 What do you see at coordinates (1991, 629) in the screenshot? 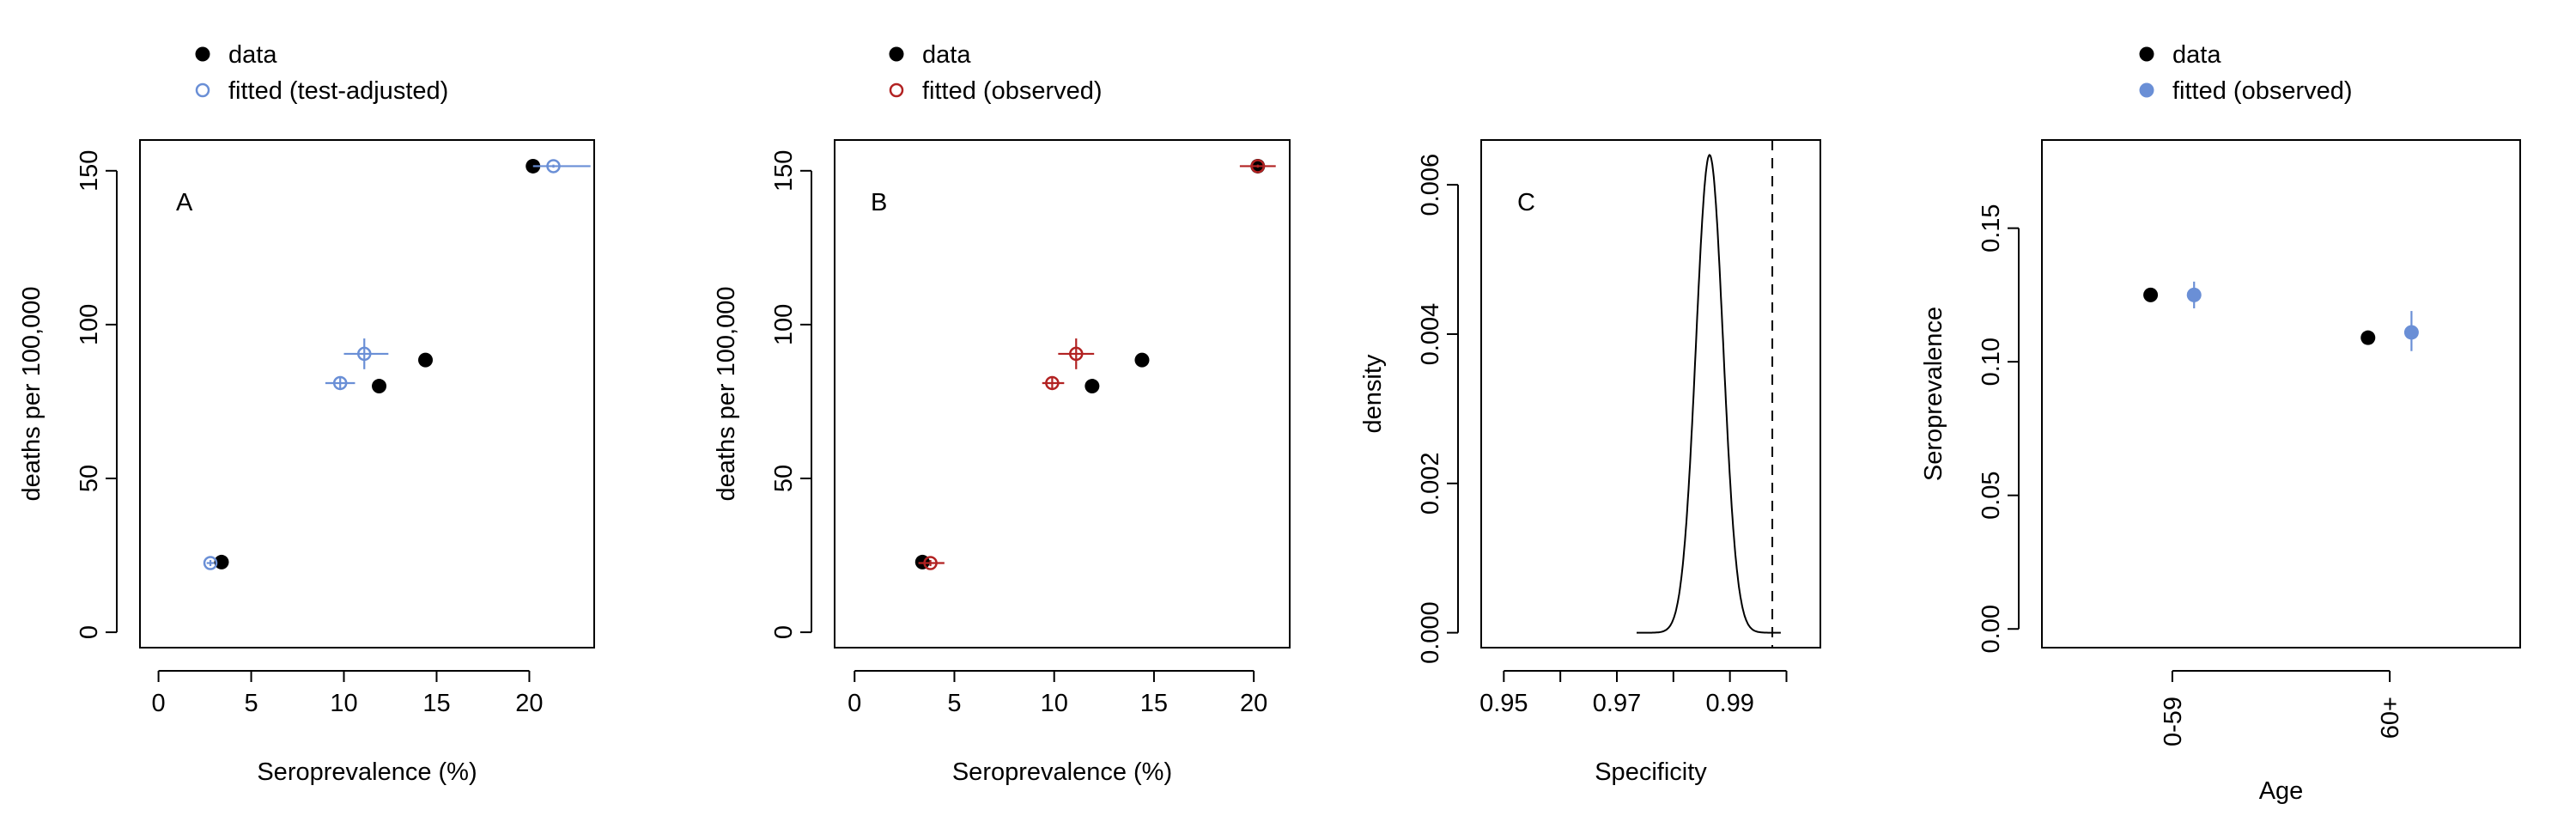
I see `y-tick-label: 0.00` at bounding box center [1991, 629].